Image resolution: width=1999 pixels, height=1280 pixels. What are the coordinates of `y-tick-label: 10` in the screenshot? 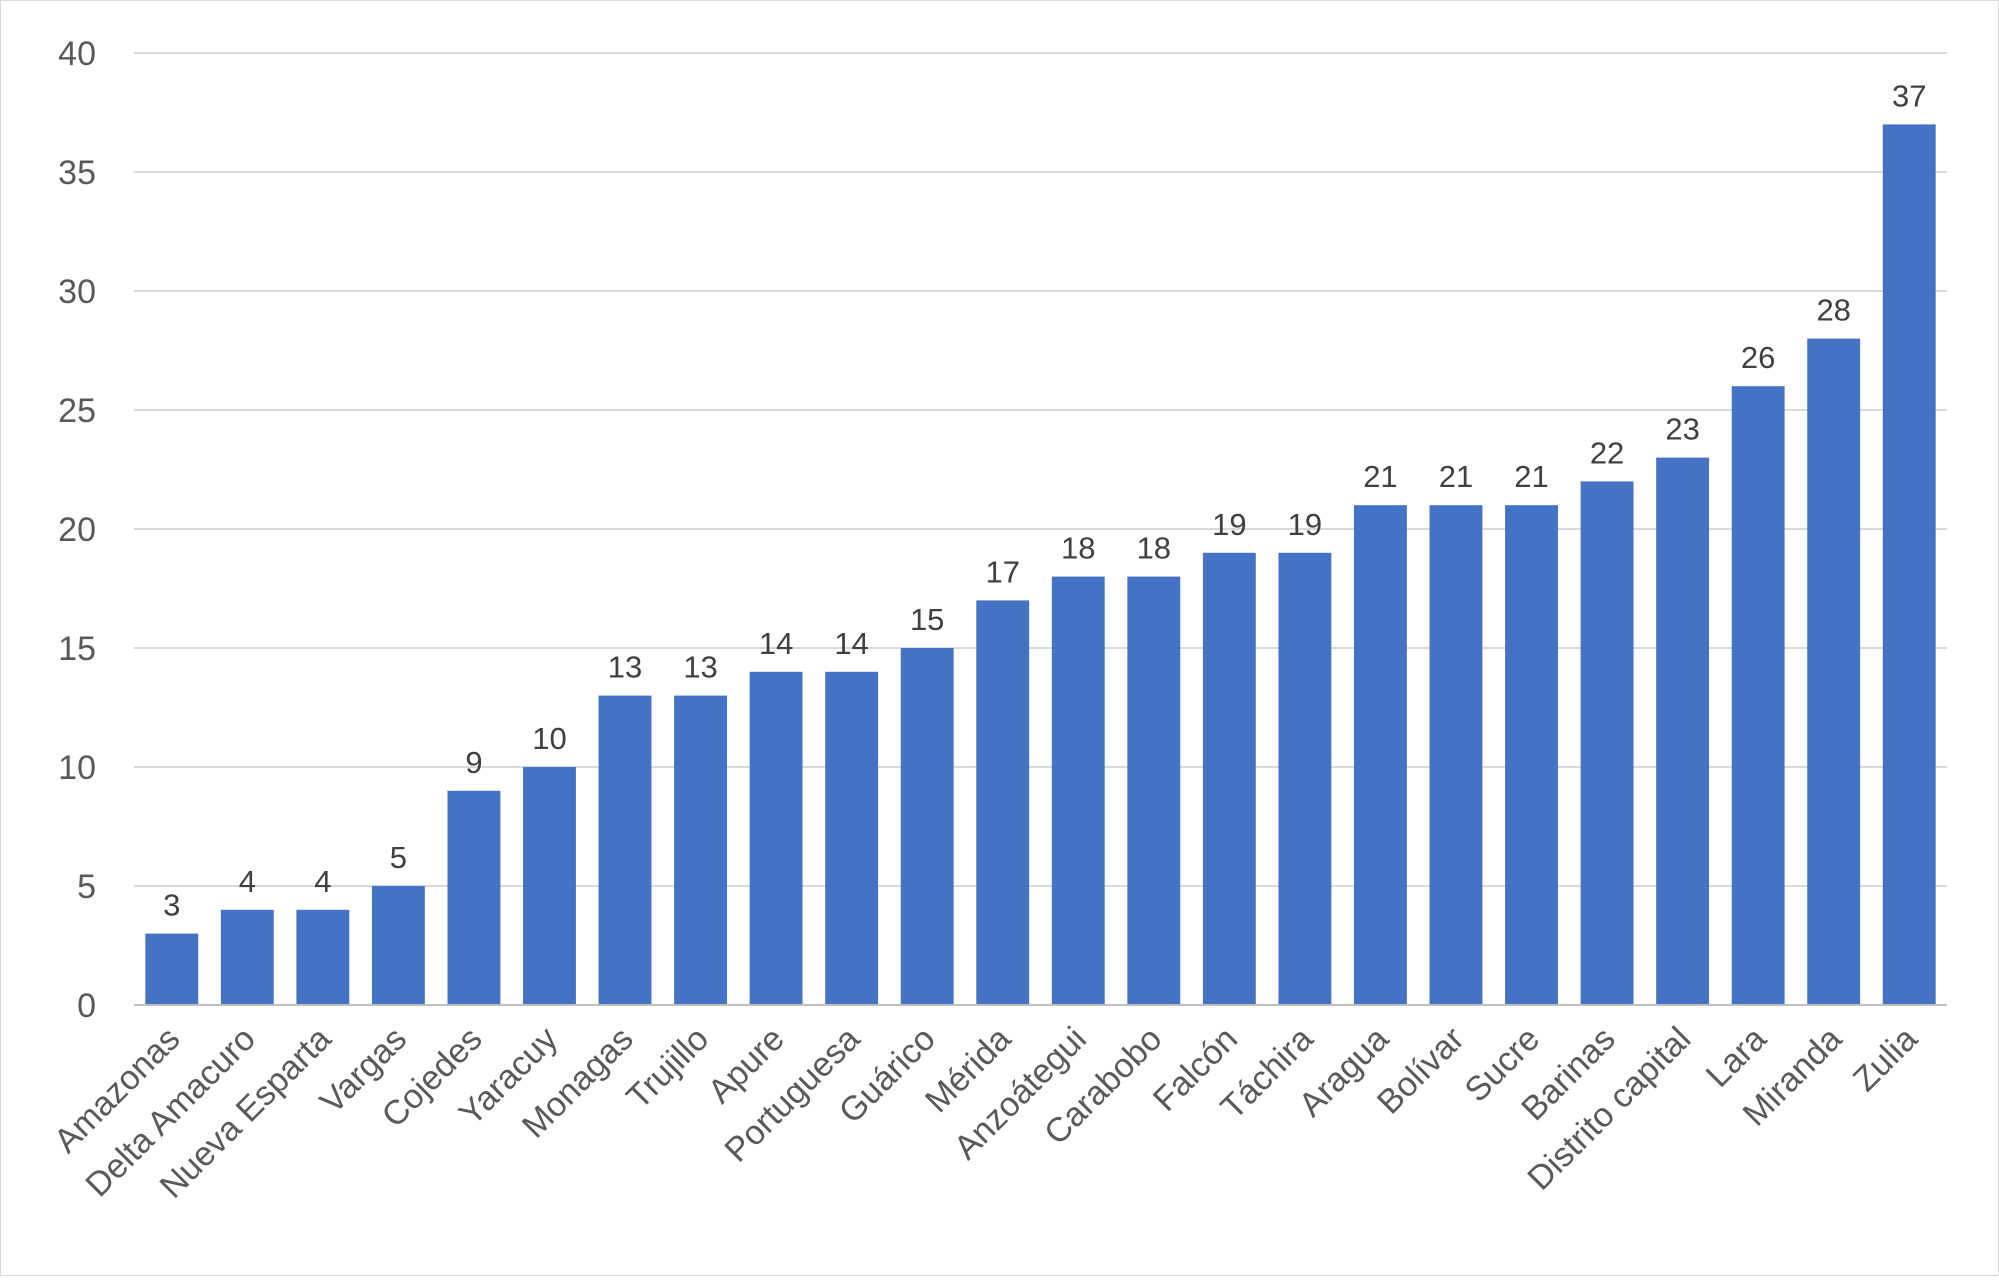 It's located at (77, 768).